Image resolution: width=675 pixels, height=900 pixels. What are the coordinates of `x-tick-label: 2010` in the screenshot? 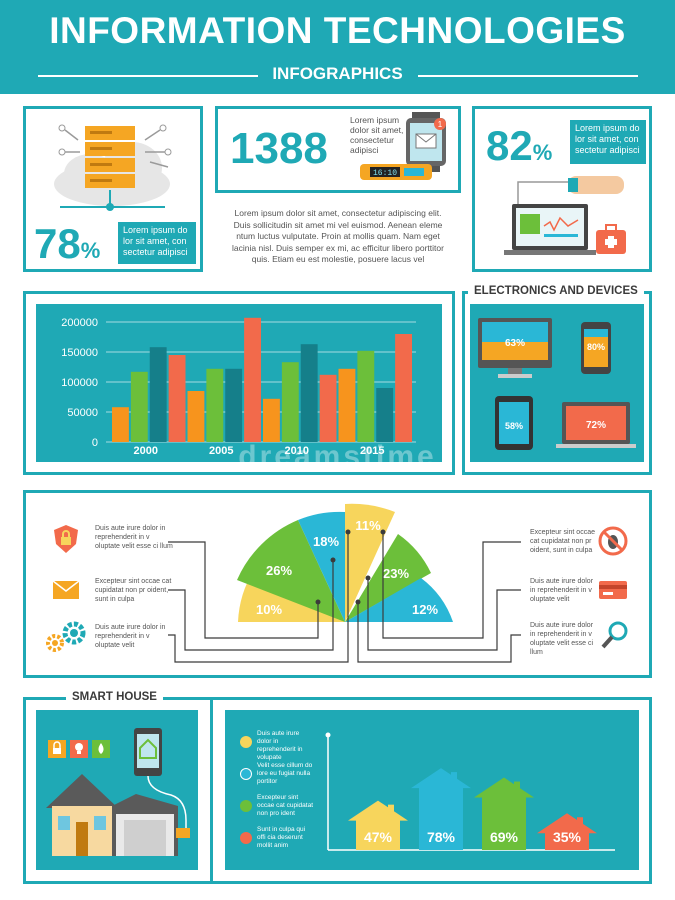 It's located at (297, 451).